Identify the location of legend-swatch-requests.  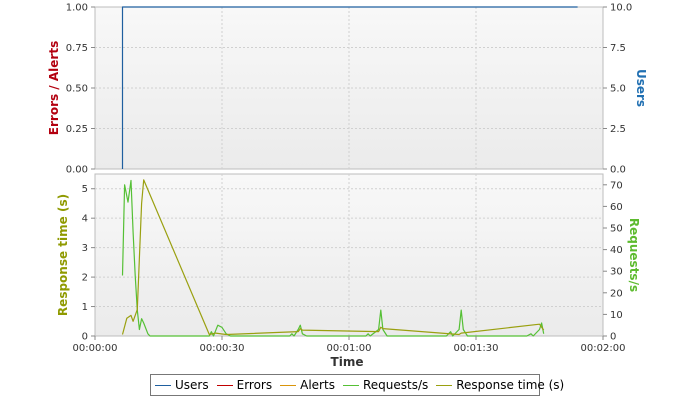
(350, 385).